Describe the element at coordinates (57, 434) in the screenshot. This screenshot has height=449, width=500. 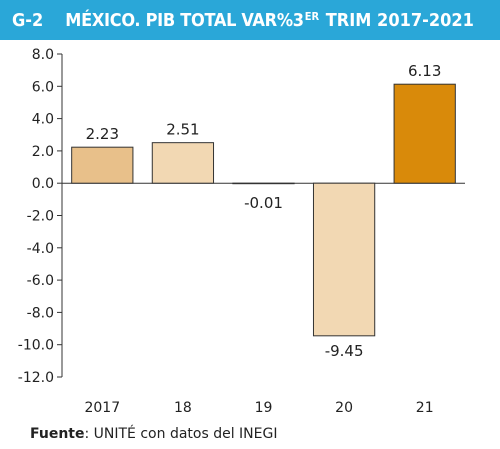
I see `source-label: Fuente` at that location.